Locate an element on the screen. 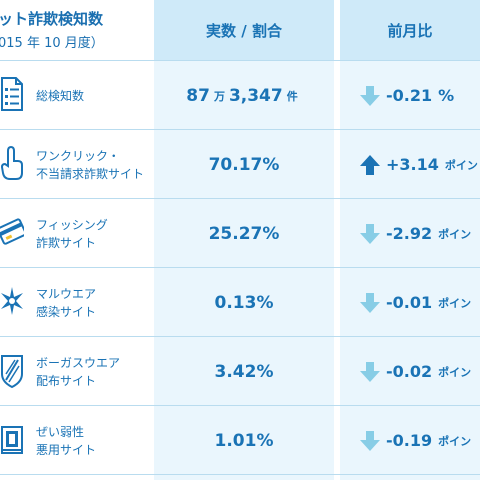  table-row-oneclick: ワンクリック・ 不当請求詐欺サイト 70.17% +3.14 ポイン is located at coordinates (240, 164).